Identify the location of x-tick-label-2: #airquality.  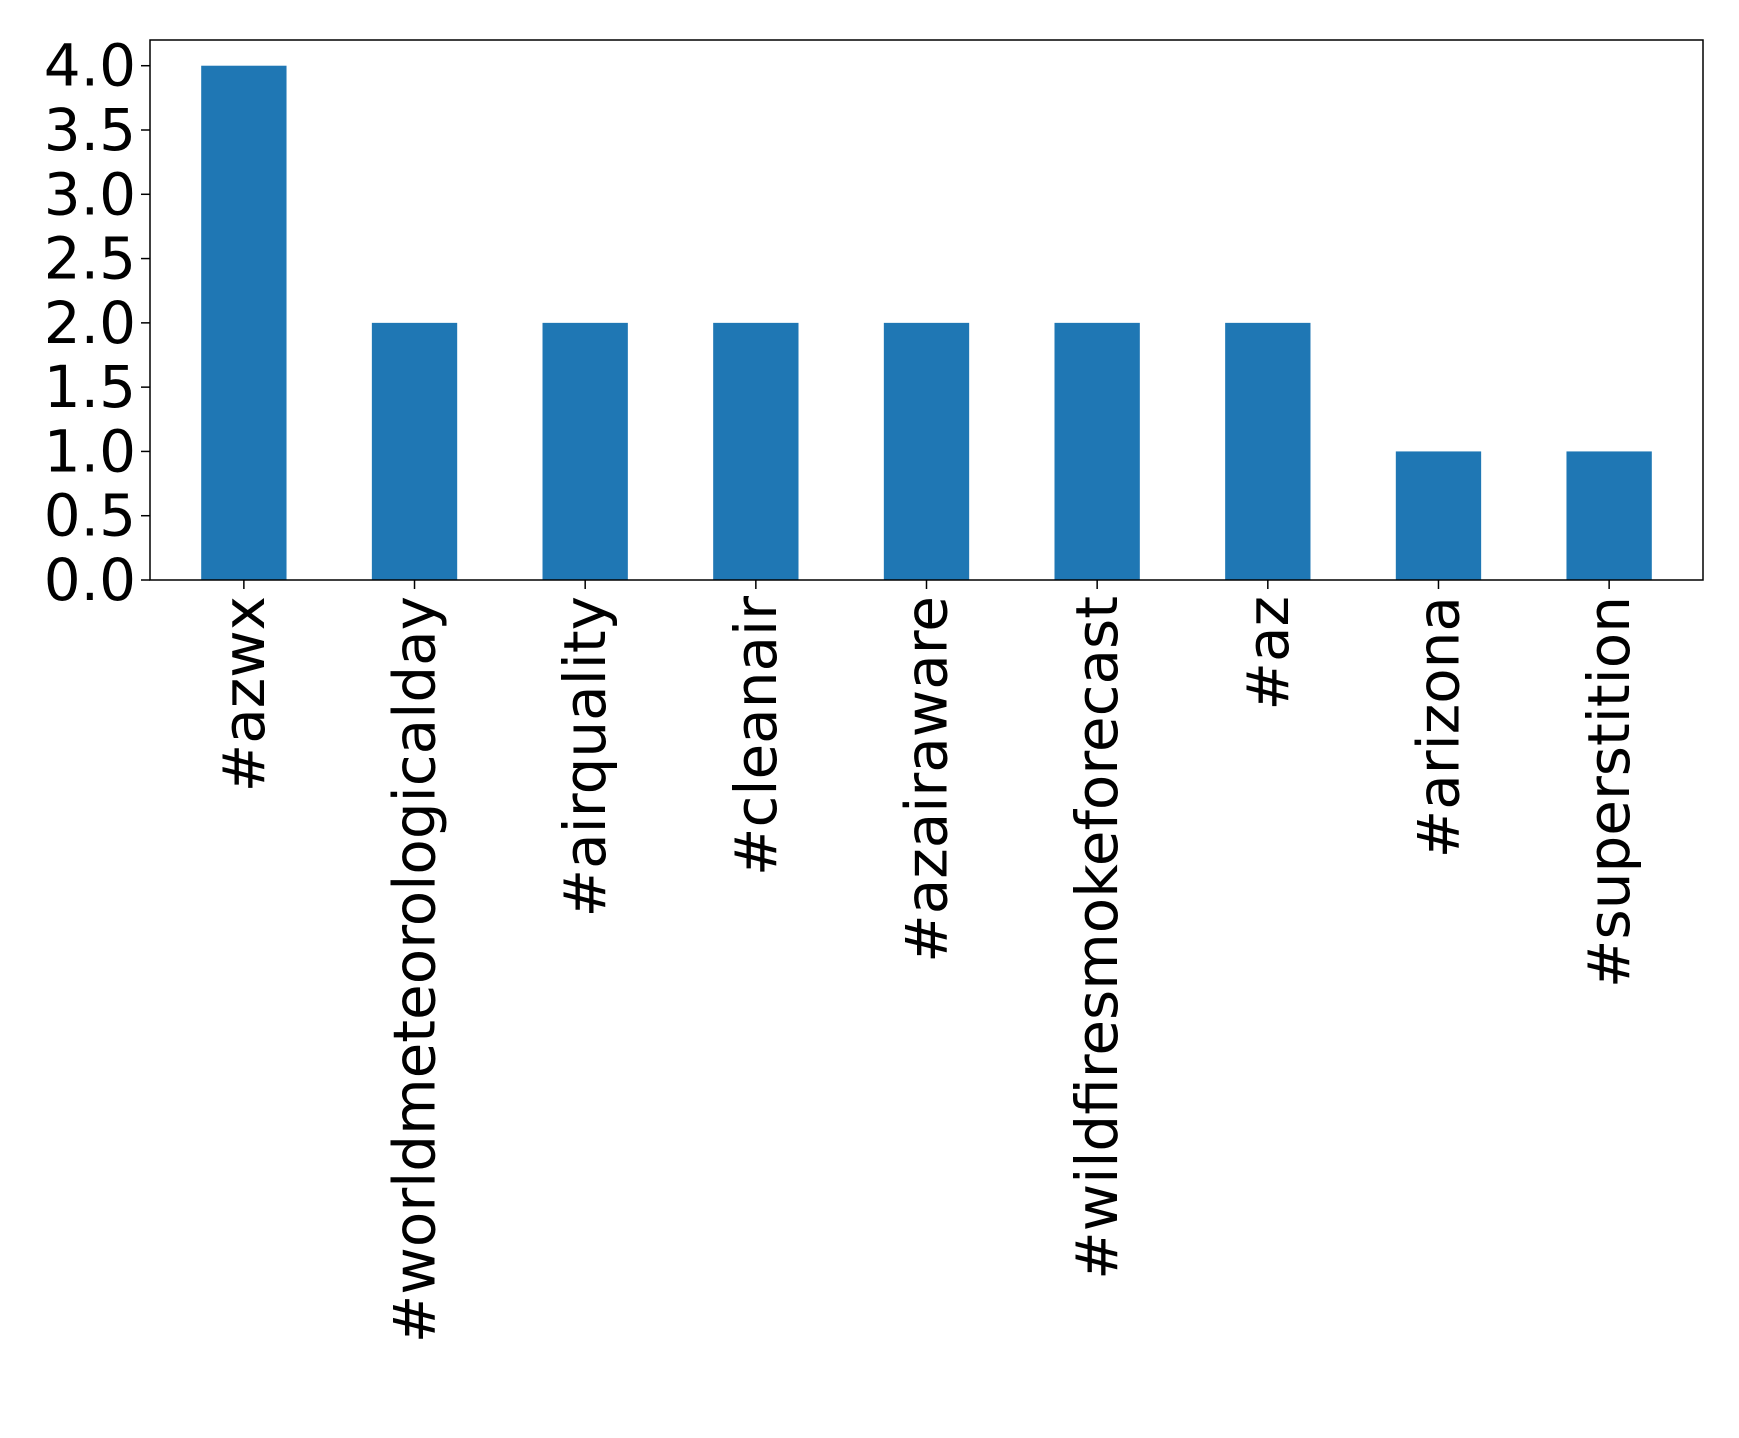
(585, 757).